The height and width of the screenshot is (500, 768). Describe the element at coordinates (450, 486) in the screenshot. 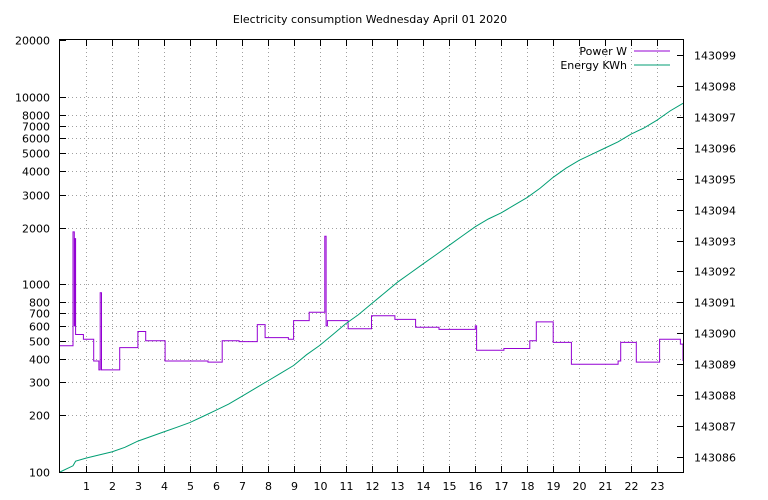

I see `x-tick-label: 15` at that location.